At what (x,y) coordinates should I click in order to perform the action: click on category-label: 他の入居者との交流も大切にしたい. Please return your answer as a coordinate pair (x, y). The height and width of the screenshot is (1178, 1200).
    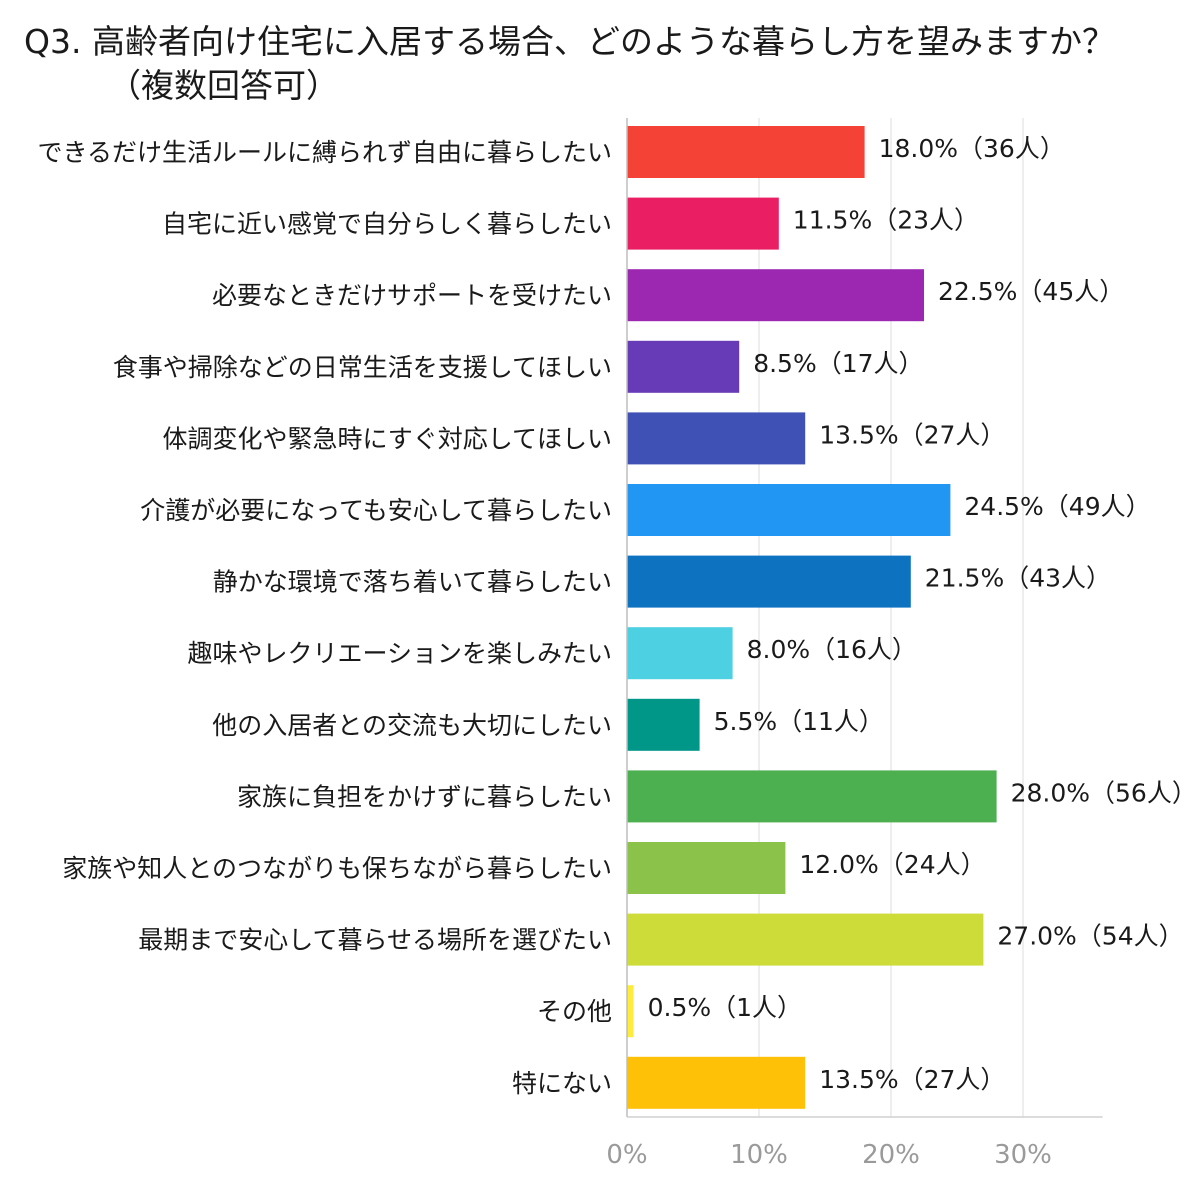
    Looking at the image, I should click on (412, 725).